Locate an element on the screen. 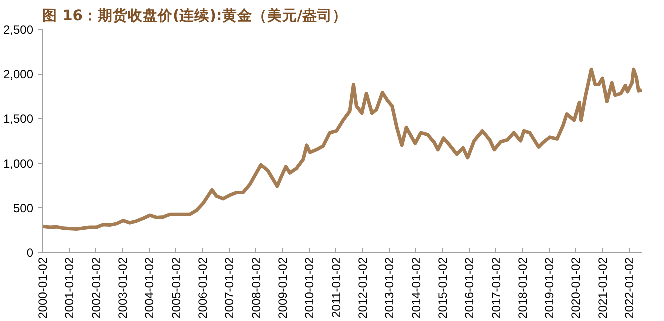 This screenshot has width=664, height=321. x-tick-label: 2000-01-02 is located at coordinates (43, 288).